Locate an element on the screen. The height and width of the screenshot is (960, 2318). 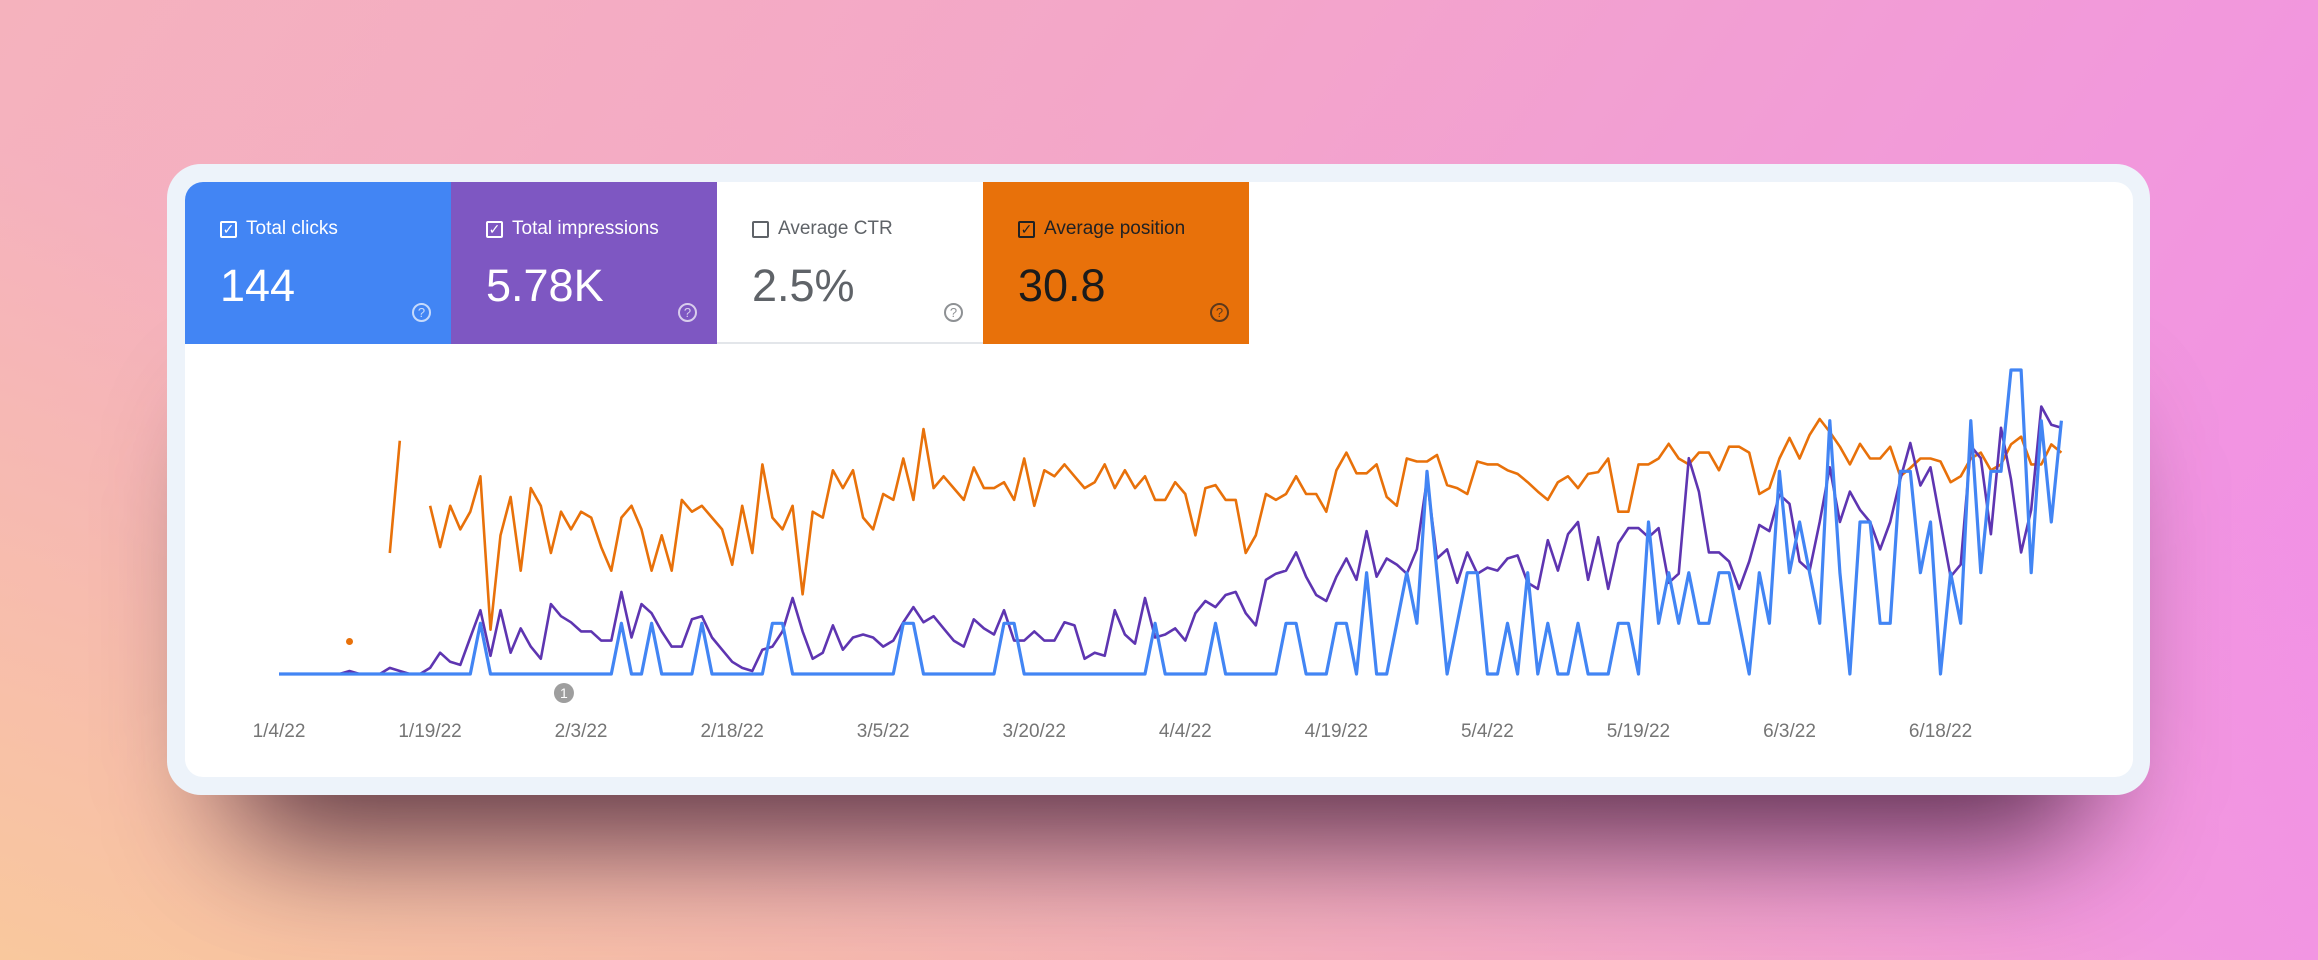
checkbox-unchecked-icon is located at coordinates (760, 229).